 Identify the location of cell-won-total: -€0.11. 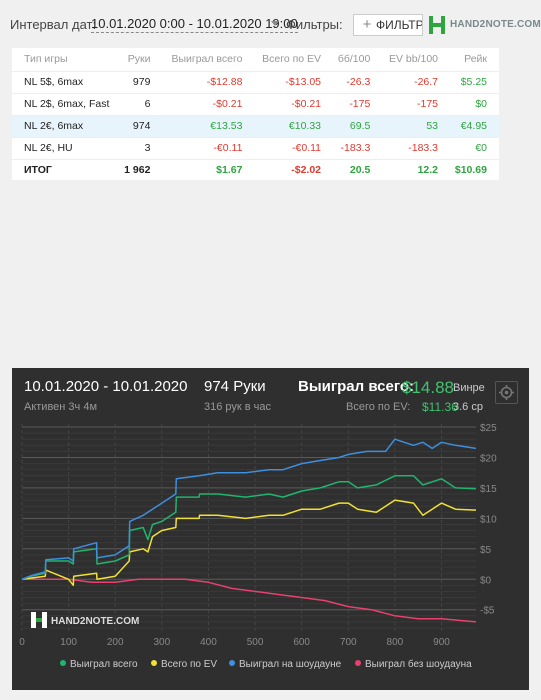
(208, 148).